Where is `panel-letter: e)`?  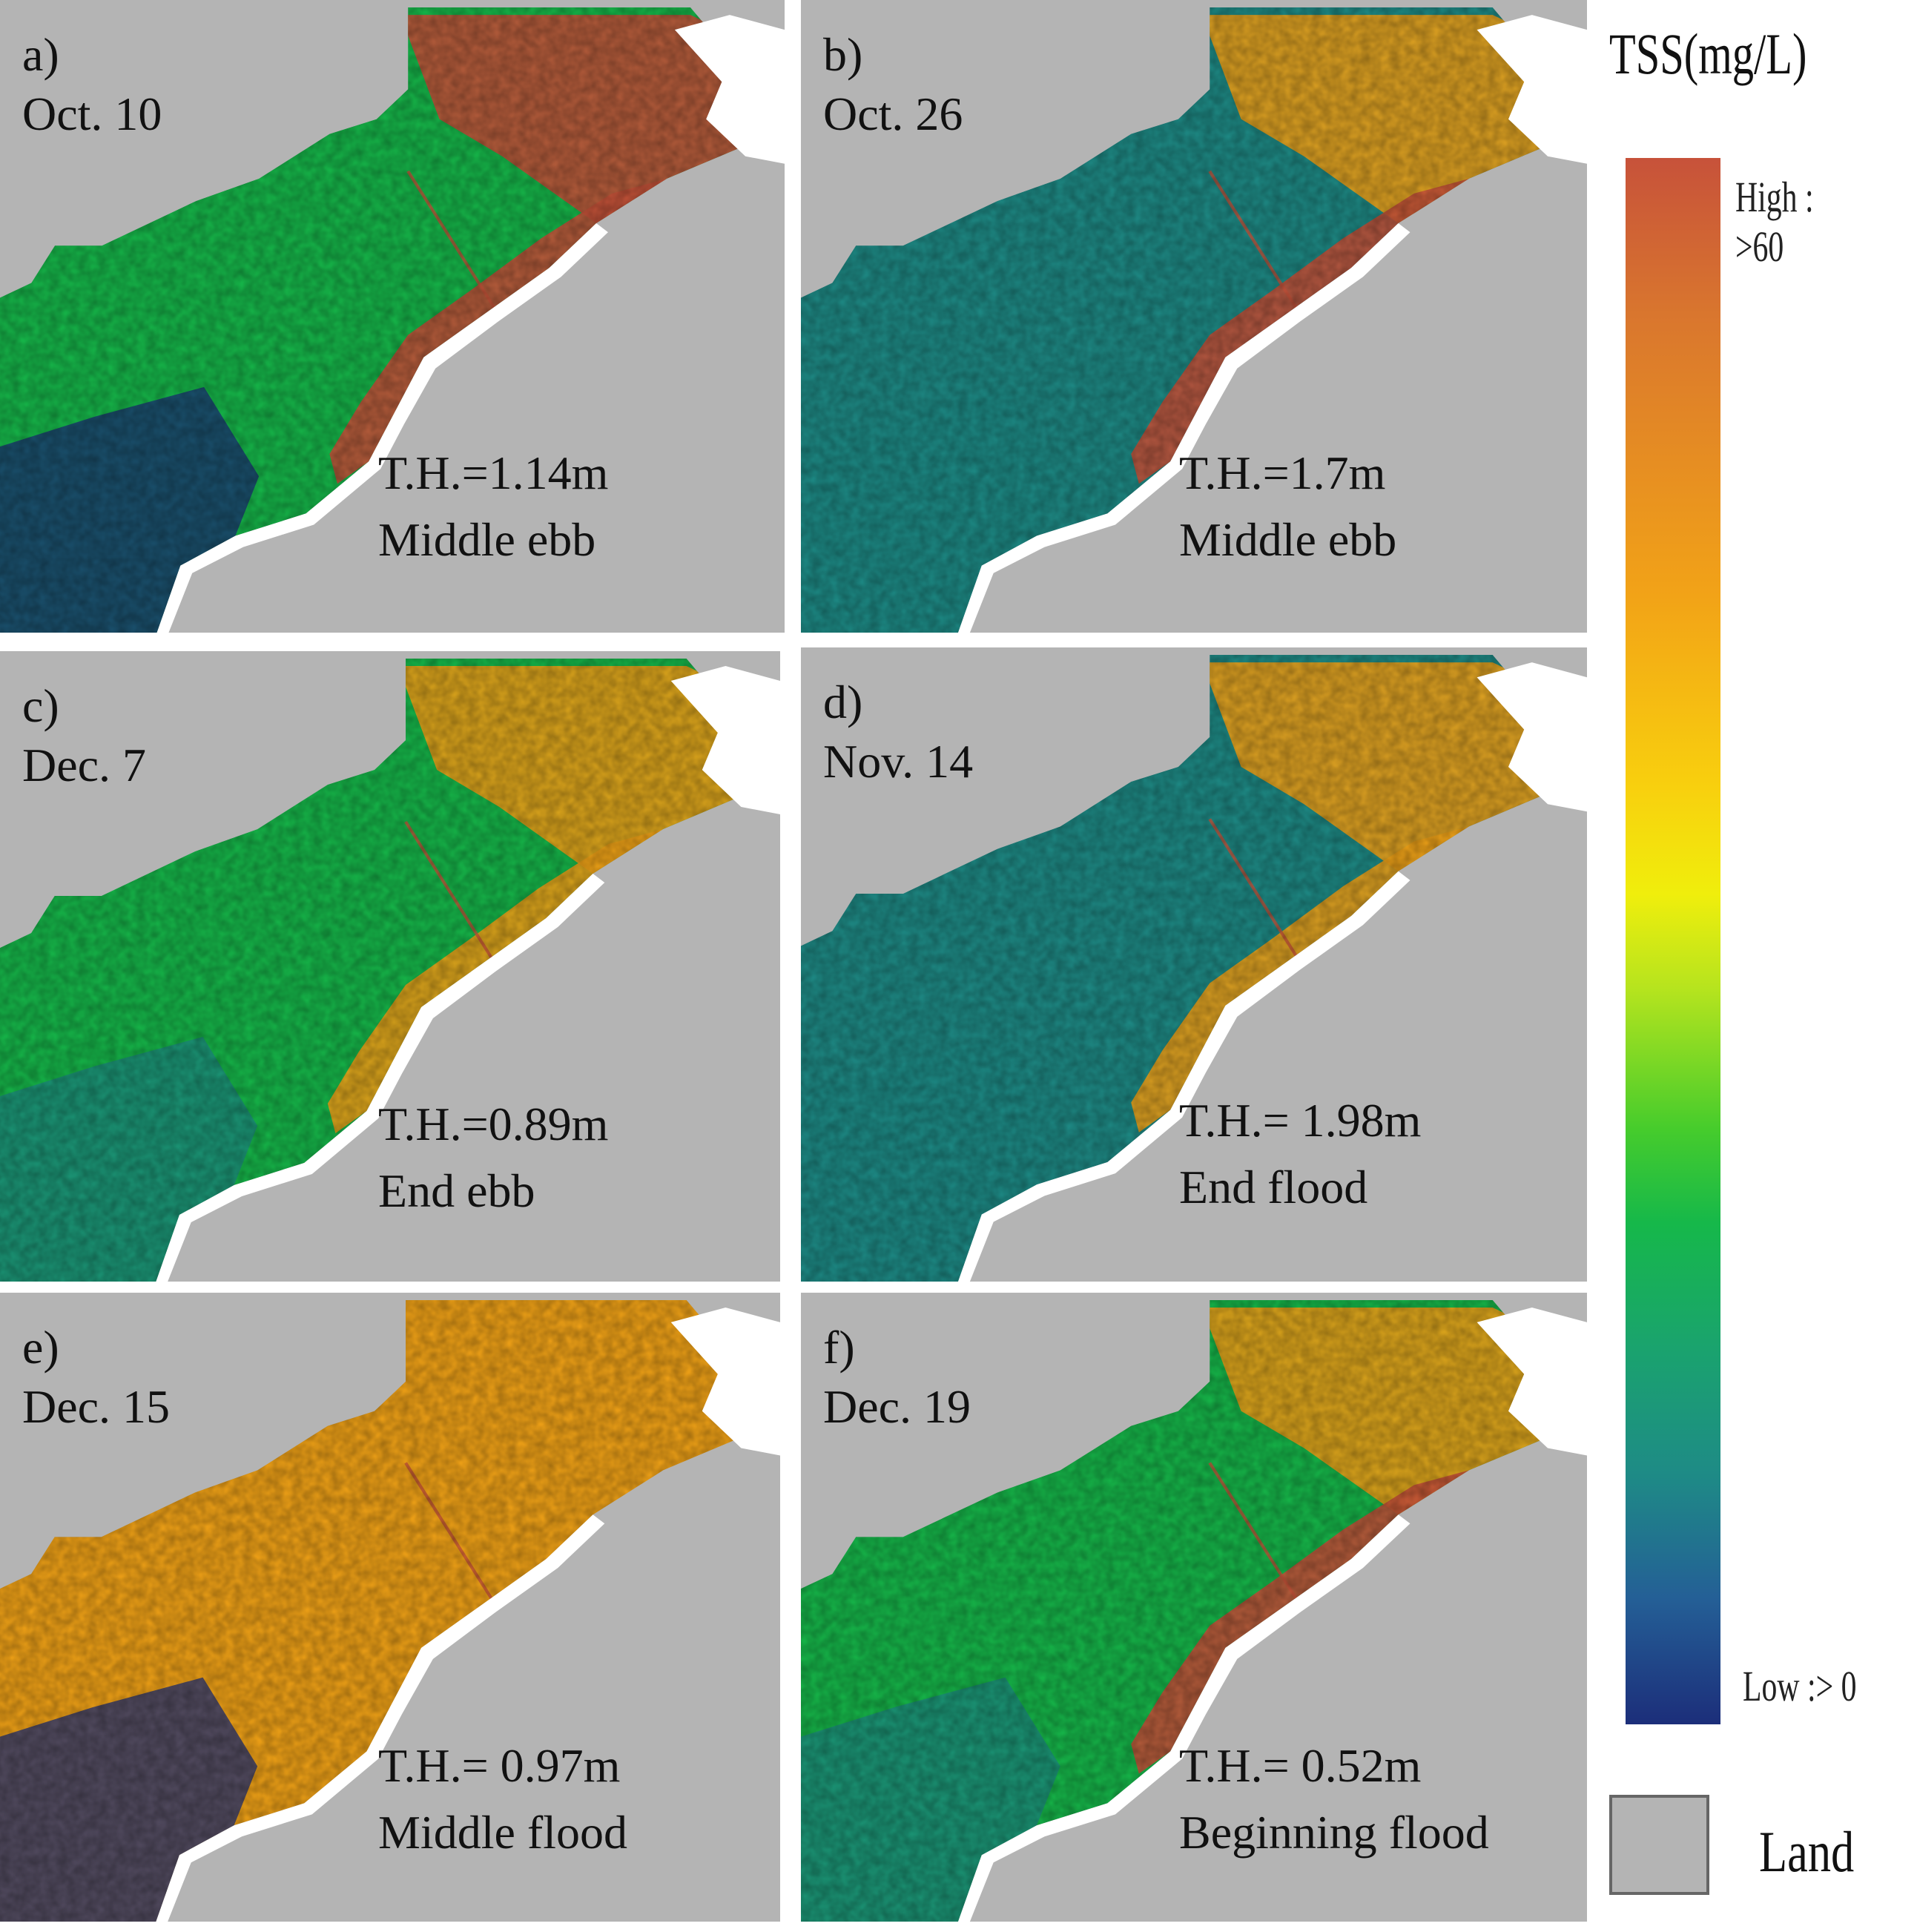
panel-letter: e) is located at coordinates (41, 1347).